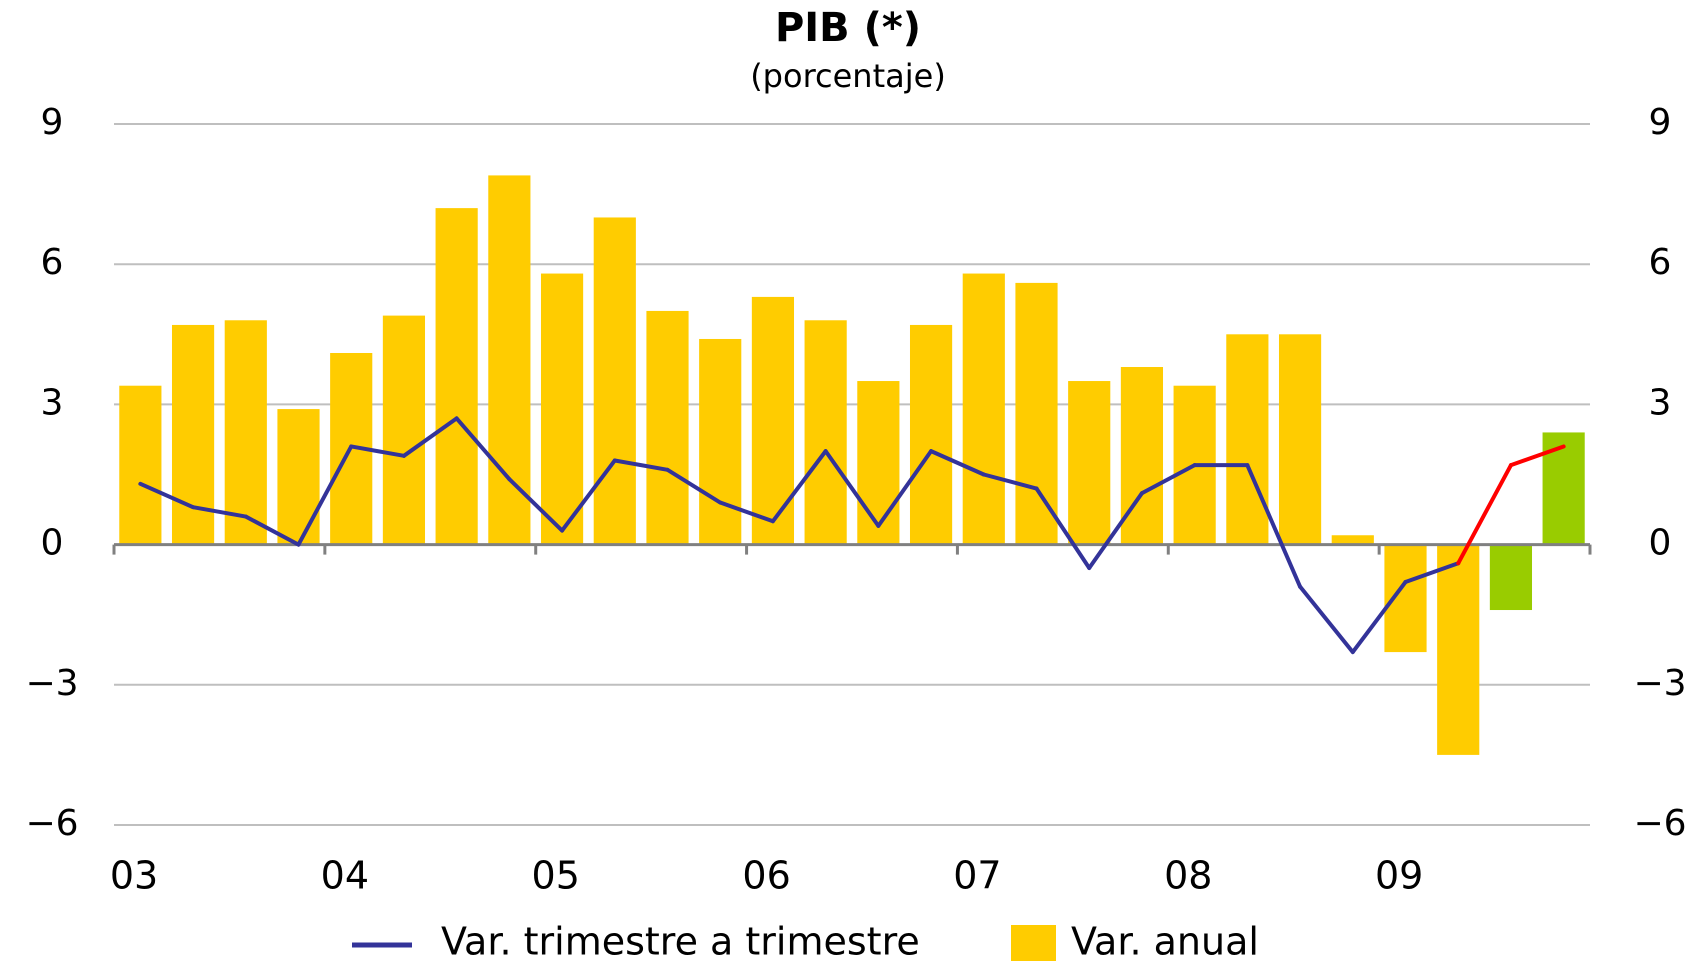 The height and width of the screenshot is (965, 1696). What do you see at coordinates (134, 876) in the screenshot?
I see `x-tick-label: 03` at bounding box center [134, 876].